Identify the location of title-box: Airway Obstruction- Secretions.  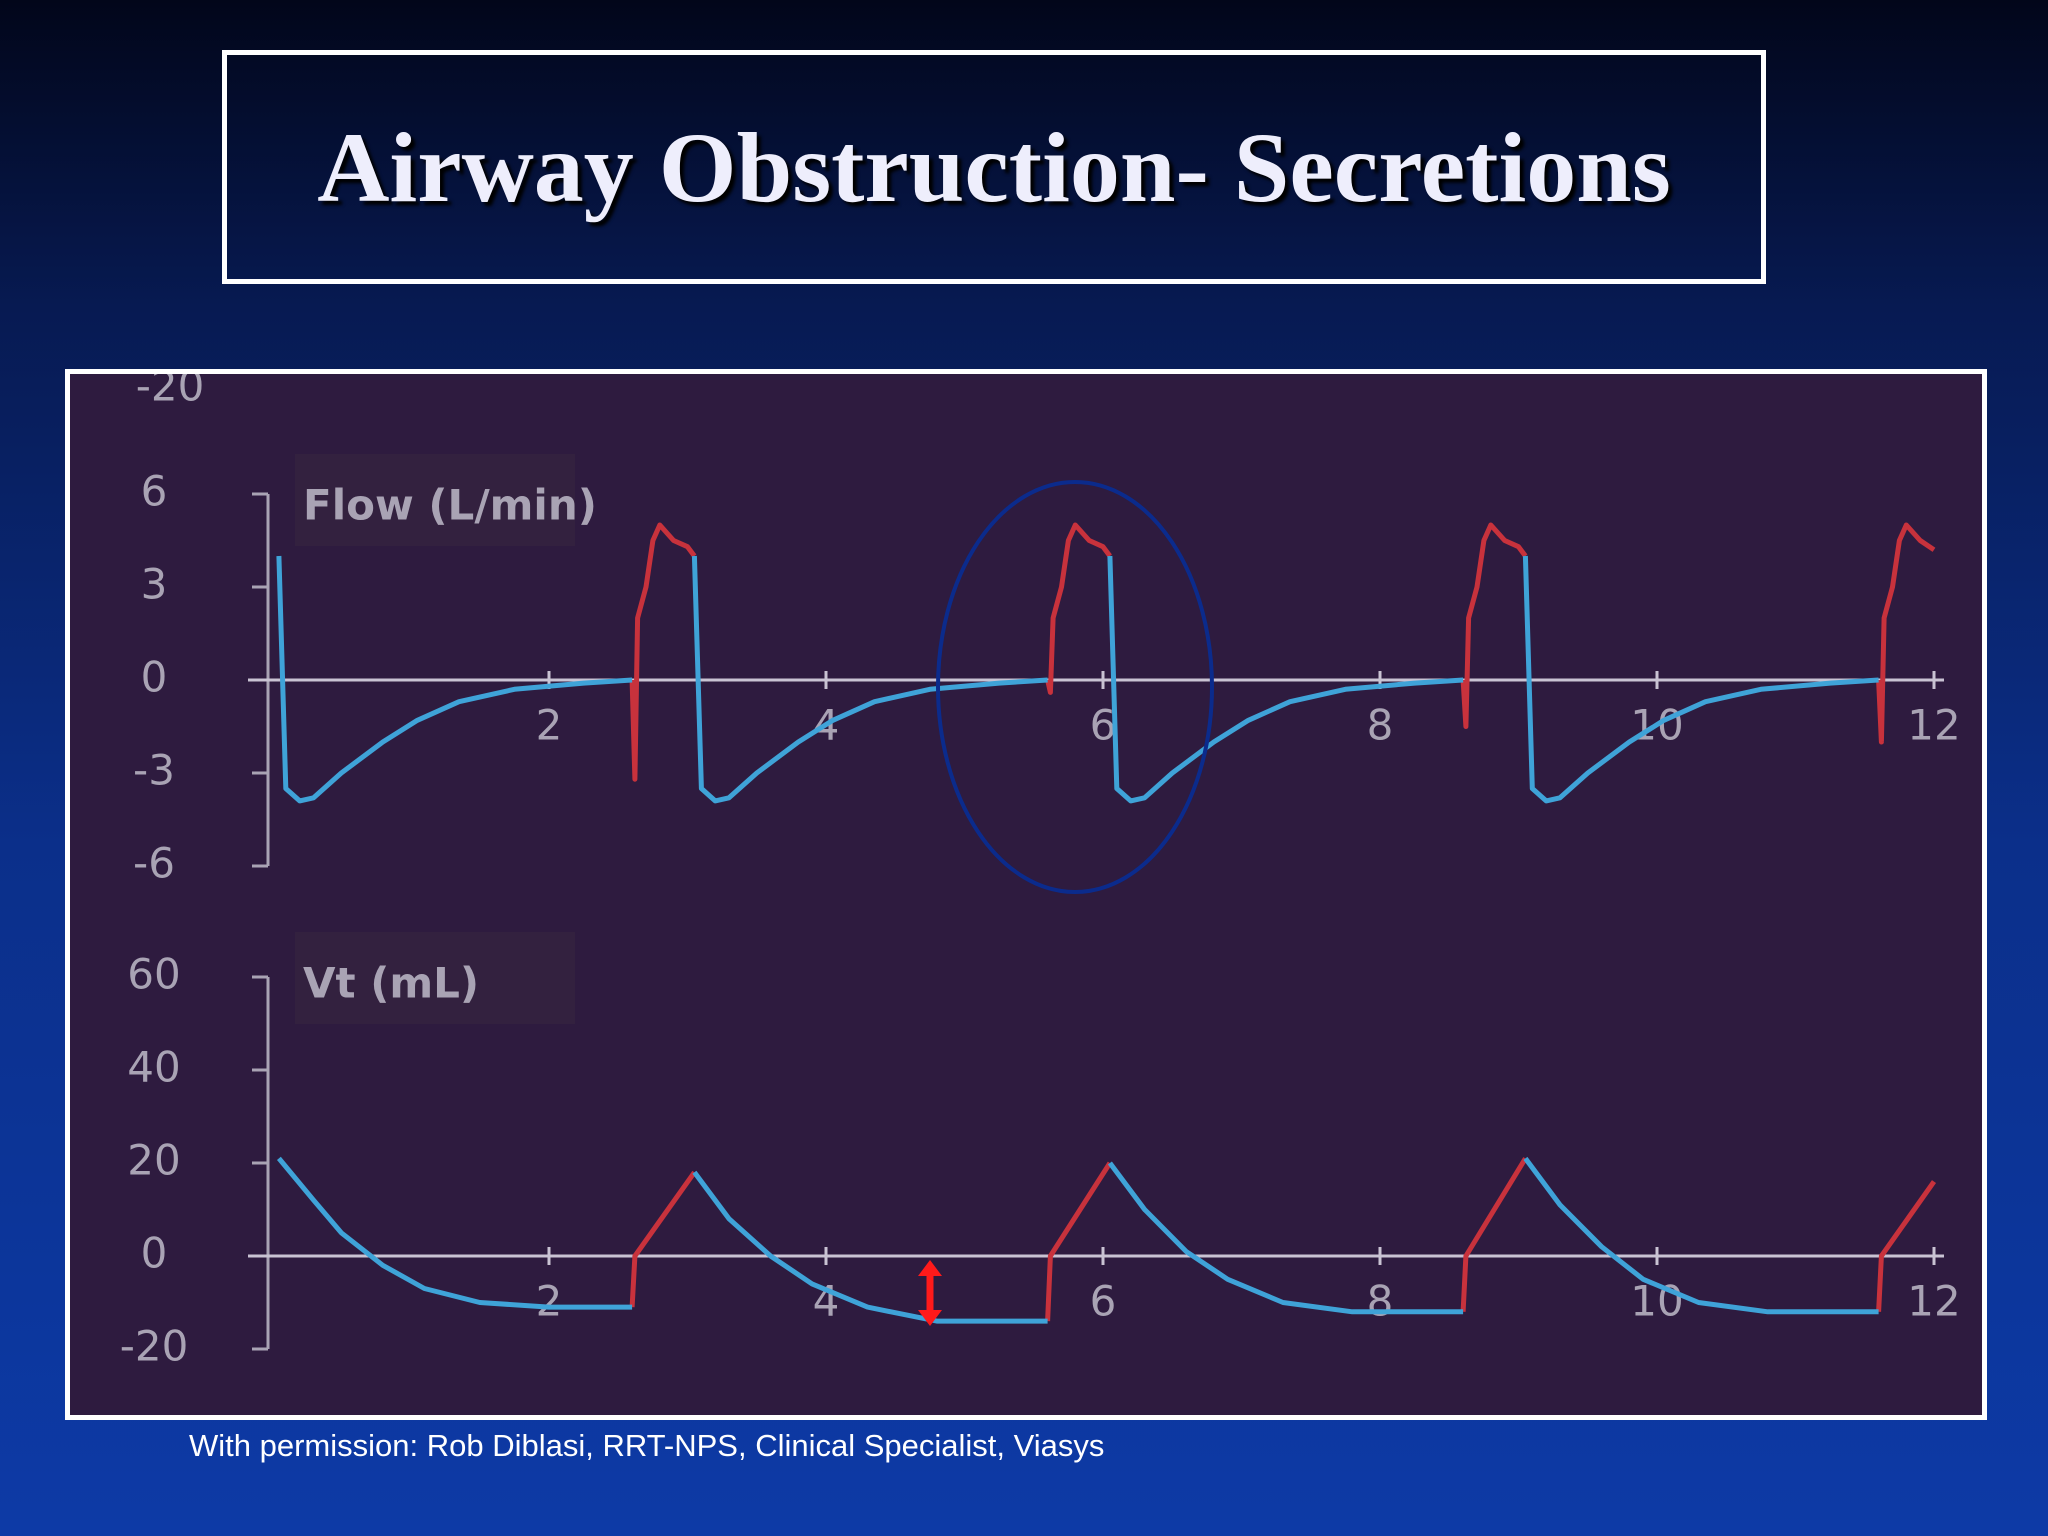
(994, 167).